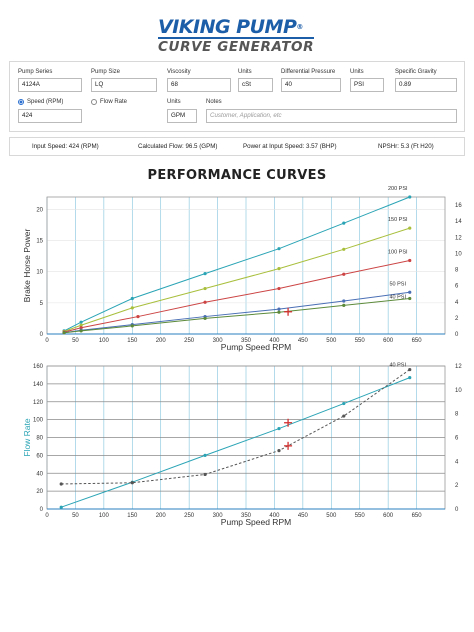 The width and height of the screenshot is (474, 632). Describe the element at coordinates (290, 146) in the screenshot. I see `power-text: Power at Input Speed: 3.57 (BHP)` at that location.